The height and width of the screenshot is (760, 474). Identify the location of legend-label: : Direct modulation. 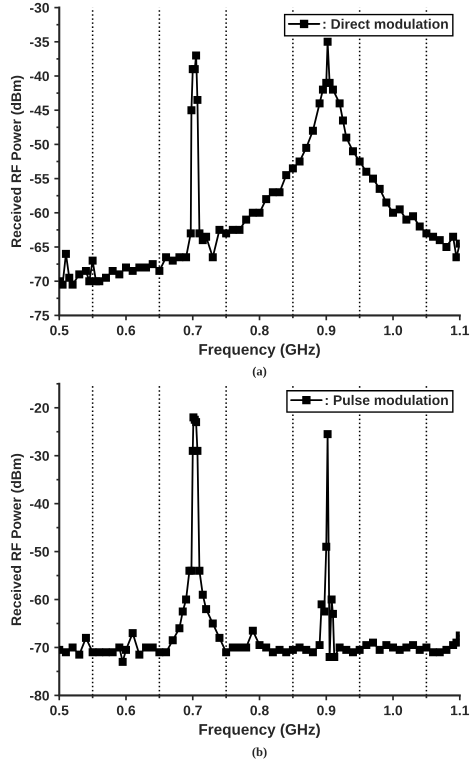
(385, 23).